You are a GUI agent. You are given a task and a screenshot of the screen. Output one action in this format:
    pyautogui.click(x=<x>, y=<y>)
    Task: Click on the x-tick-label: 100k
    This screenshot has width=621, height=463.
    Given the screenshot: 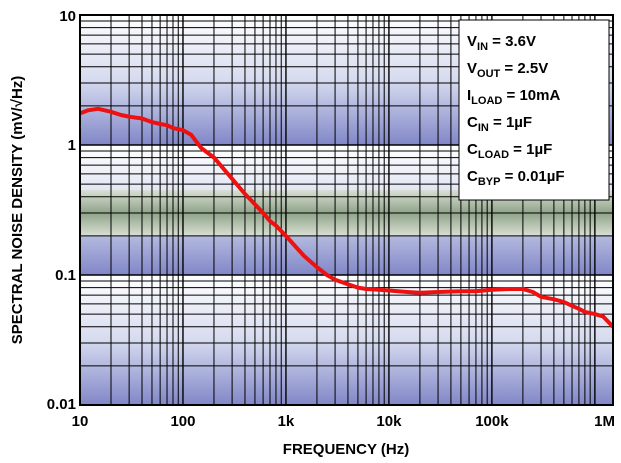 What is the action you would take?
    pyautogui.click(x=492, y=421)
    